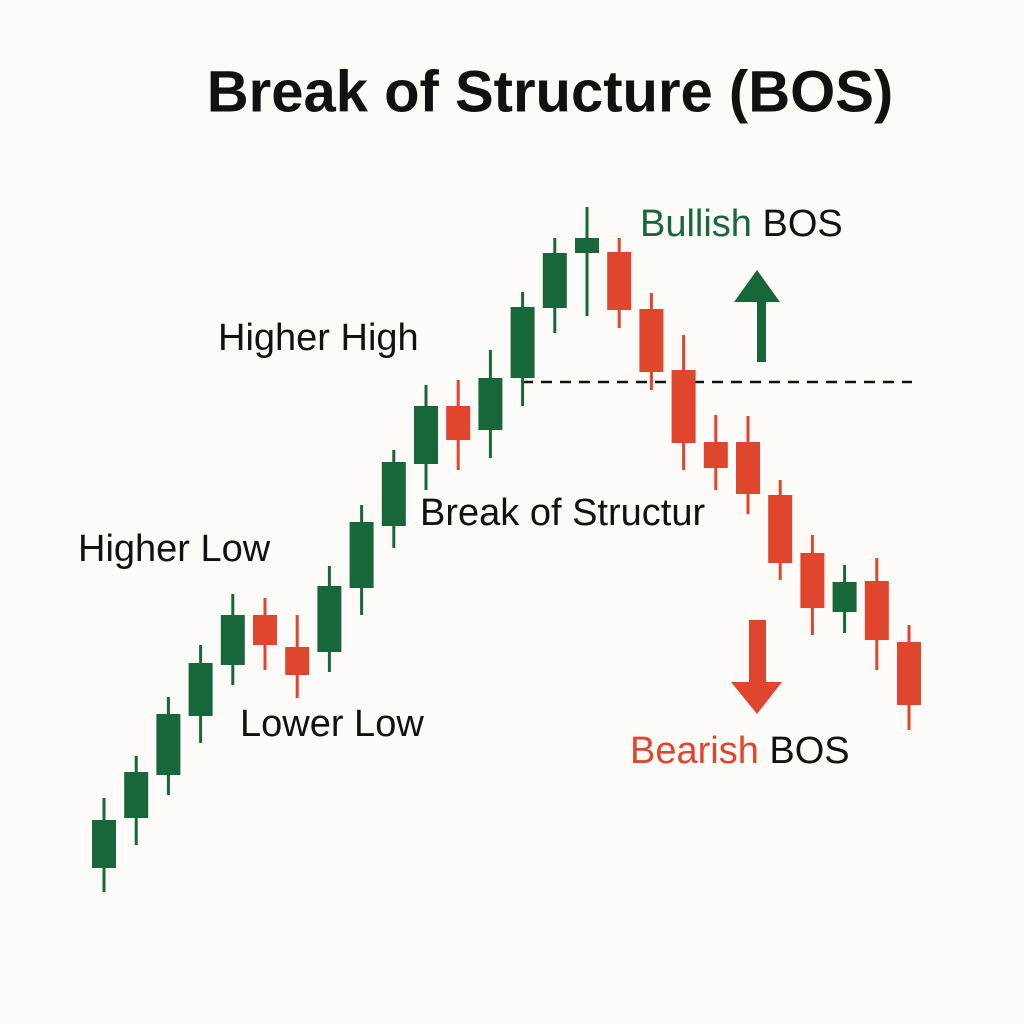  Describe the element at coordinates (803, 224) in the screenshot. I see `bullish-rest: BOS` at that location.